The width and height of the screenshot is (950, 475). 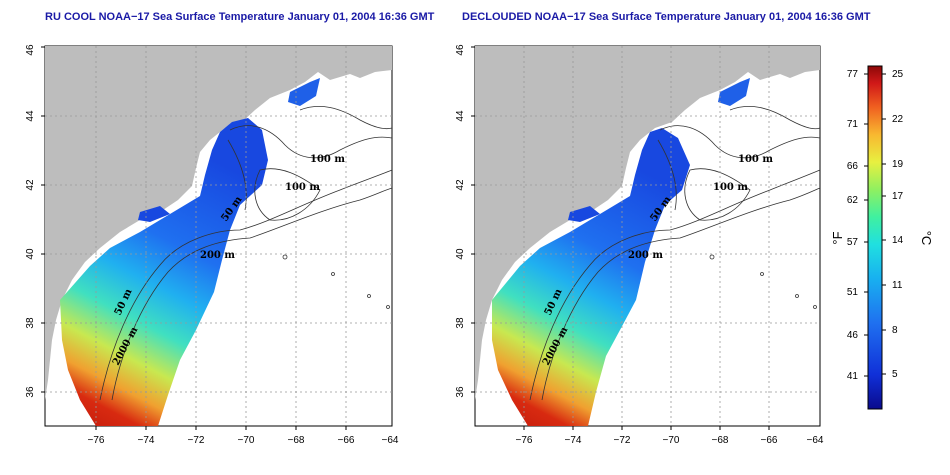 I want to click on right-contour-label-100m-b: 100 m, so click(x=730, y=187).